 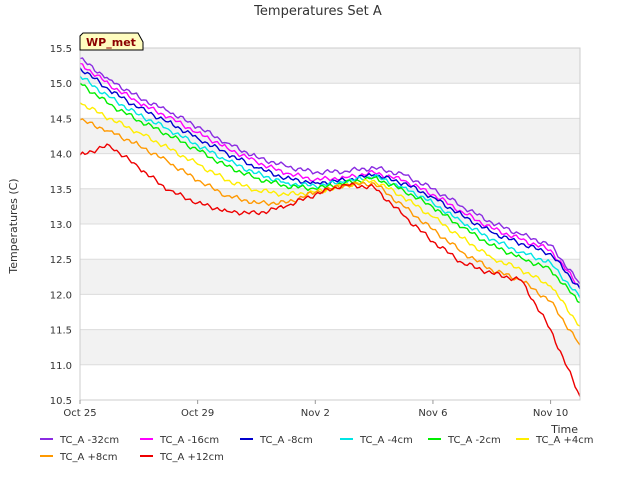 I want to click on legend-label: TC_A -2cm, so click(x=474, y=440).